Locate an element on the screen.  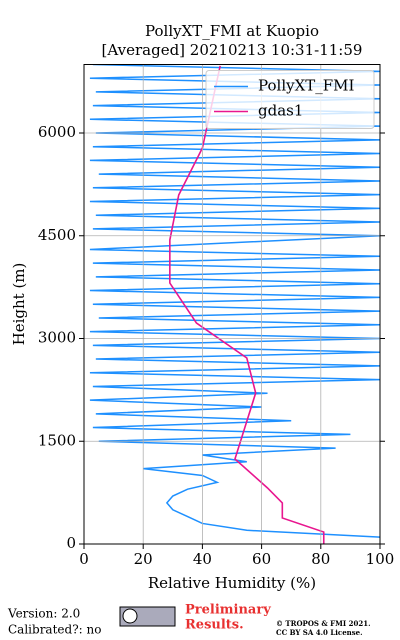
legend-label: gdas1 is located at coordinates (280, 111).